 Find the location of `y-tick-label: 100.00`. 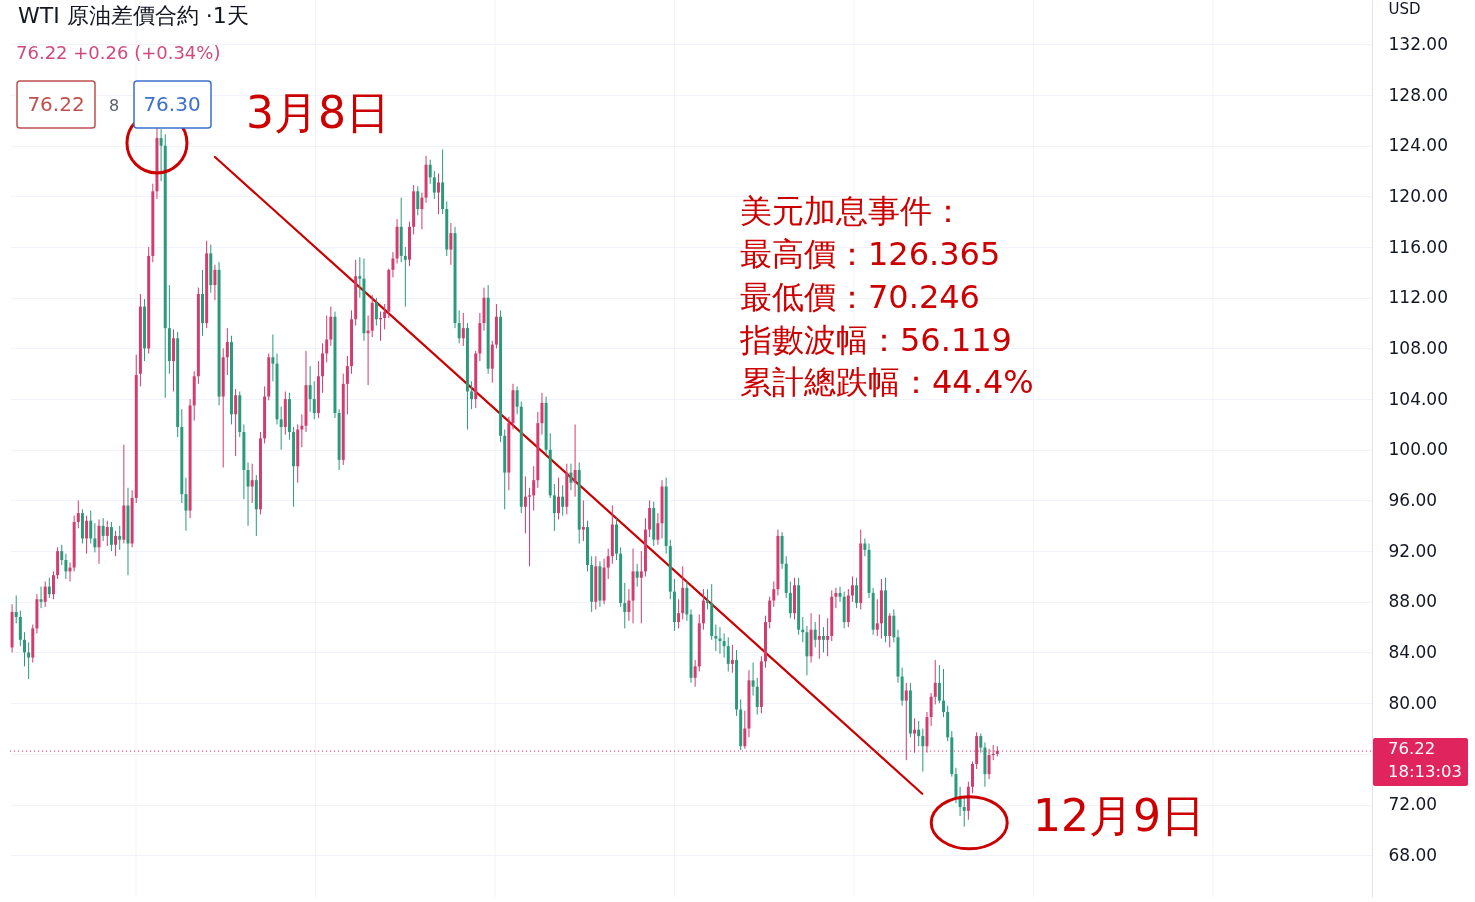

y-tick-label: 100.00 is located at coordinates (1418, 449).